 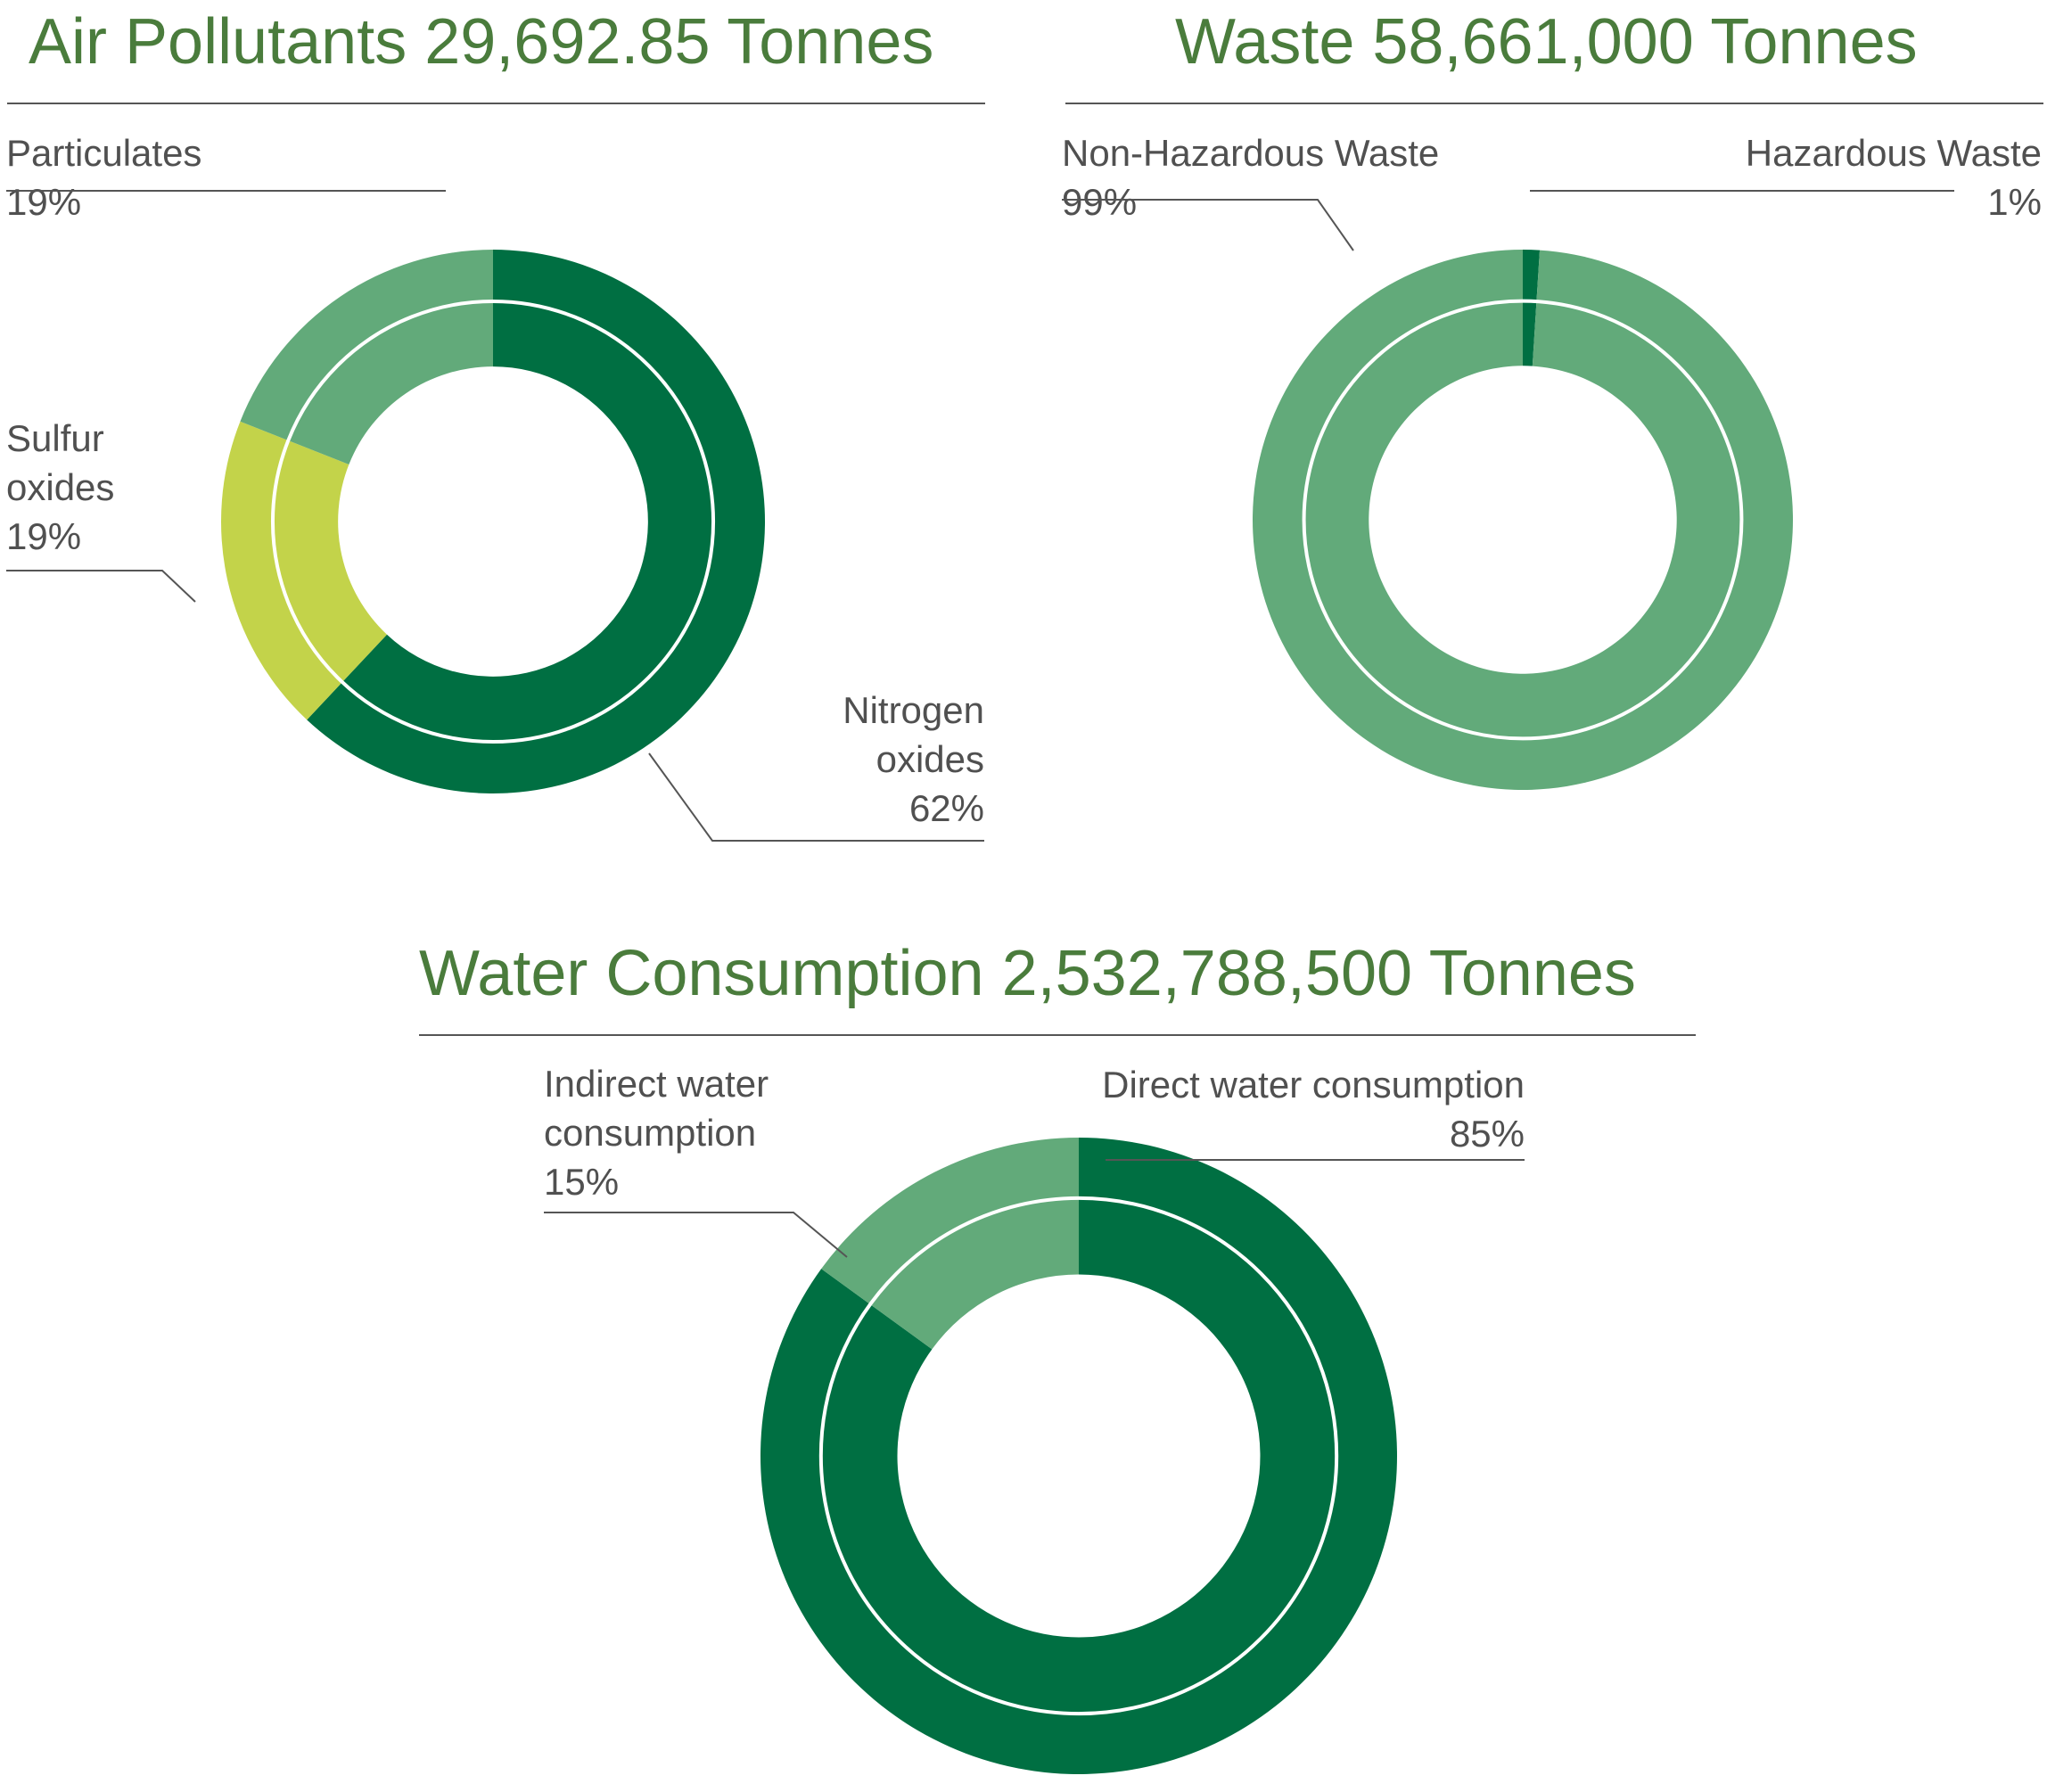 I want to click on direct-water-label-value: 85%, so click(x=1487, y=1134).